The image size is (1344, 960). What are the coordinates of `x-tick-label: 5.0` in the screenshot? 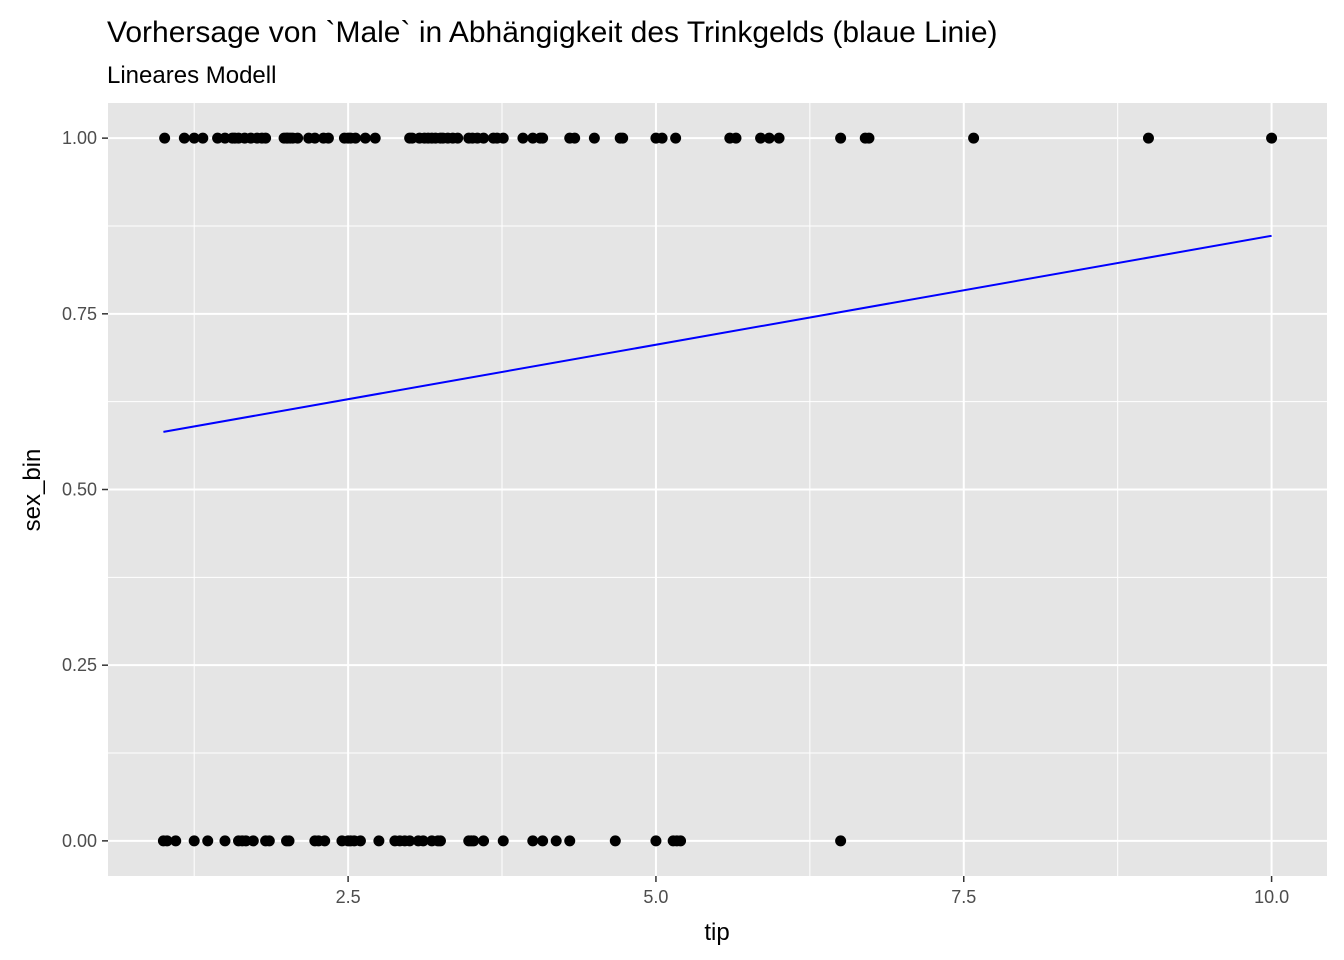 It's located at (655, 897).